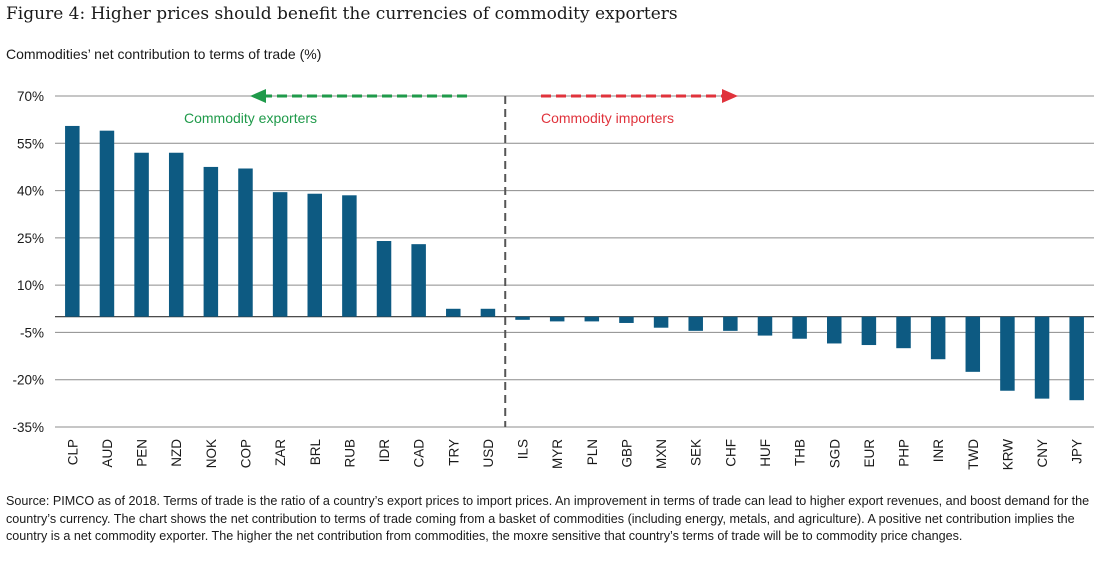  Describe the element at coordinates (904, 453) in the screenshot. I see `x-tick-label: PHP` at that location.